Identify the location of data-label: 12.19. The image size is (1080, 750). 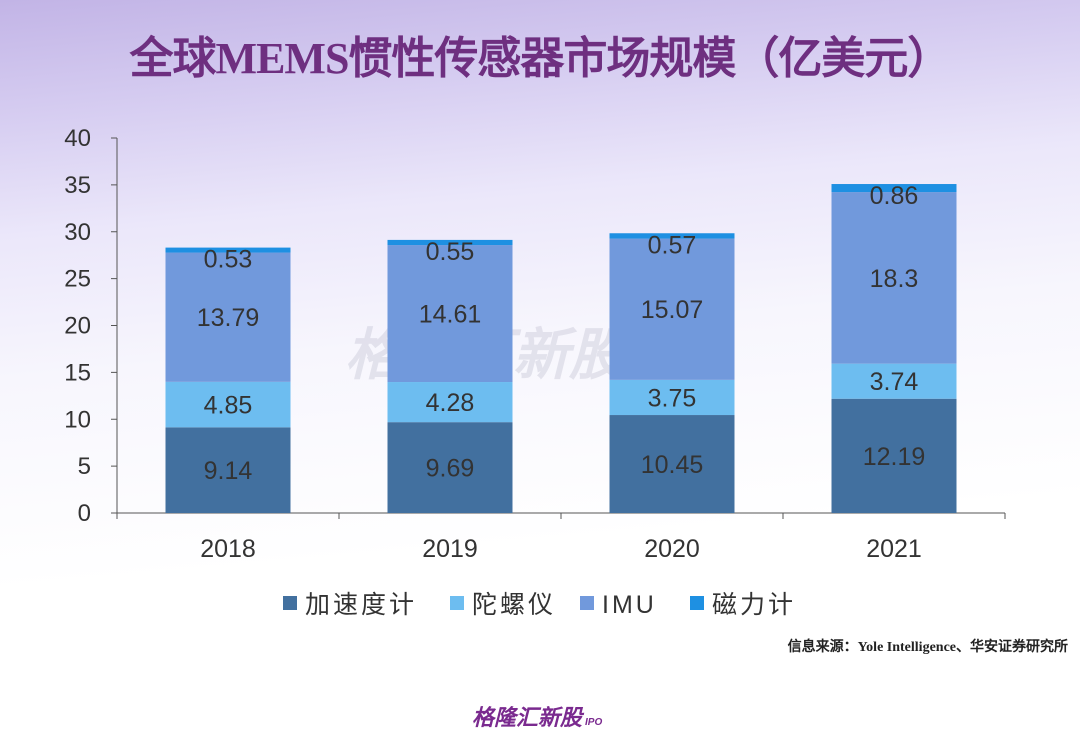
(894, 457).